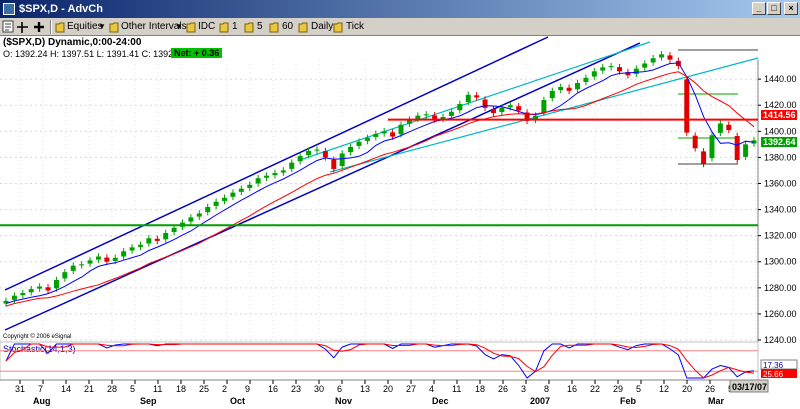  What do you see at coordinates (338, 27) in the screenshot?
I see `tick-folder-icon` at bounding box center [338, 27].